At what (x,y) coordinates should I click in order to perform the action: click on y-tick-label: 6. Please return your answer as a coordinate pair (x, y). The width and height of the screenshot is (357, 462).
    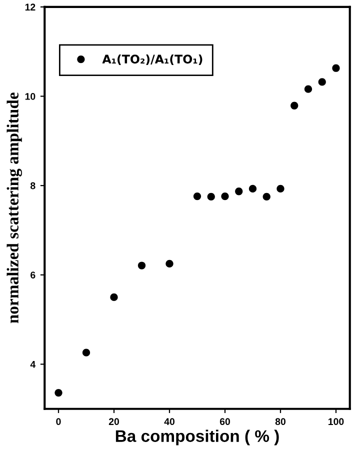
    Looking at the image, I should click on (33, 275).